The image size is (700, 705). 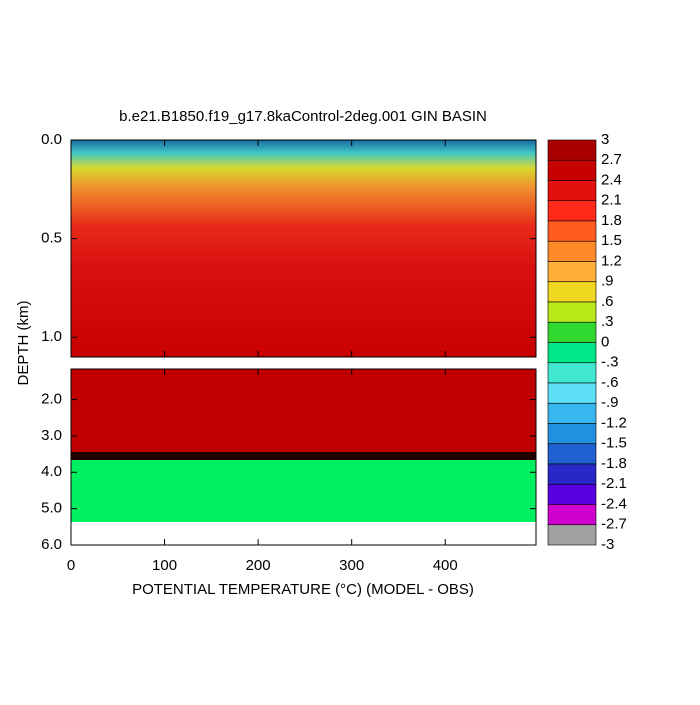 I want to click on y-tick-label: 1.0, so click(x=51, y=336).